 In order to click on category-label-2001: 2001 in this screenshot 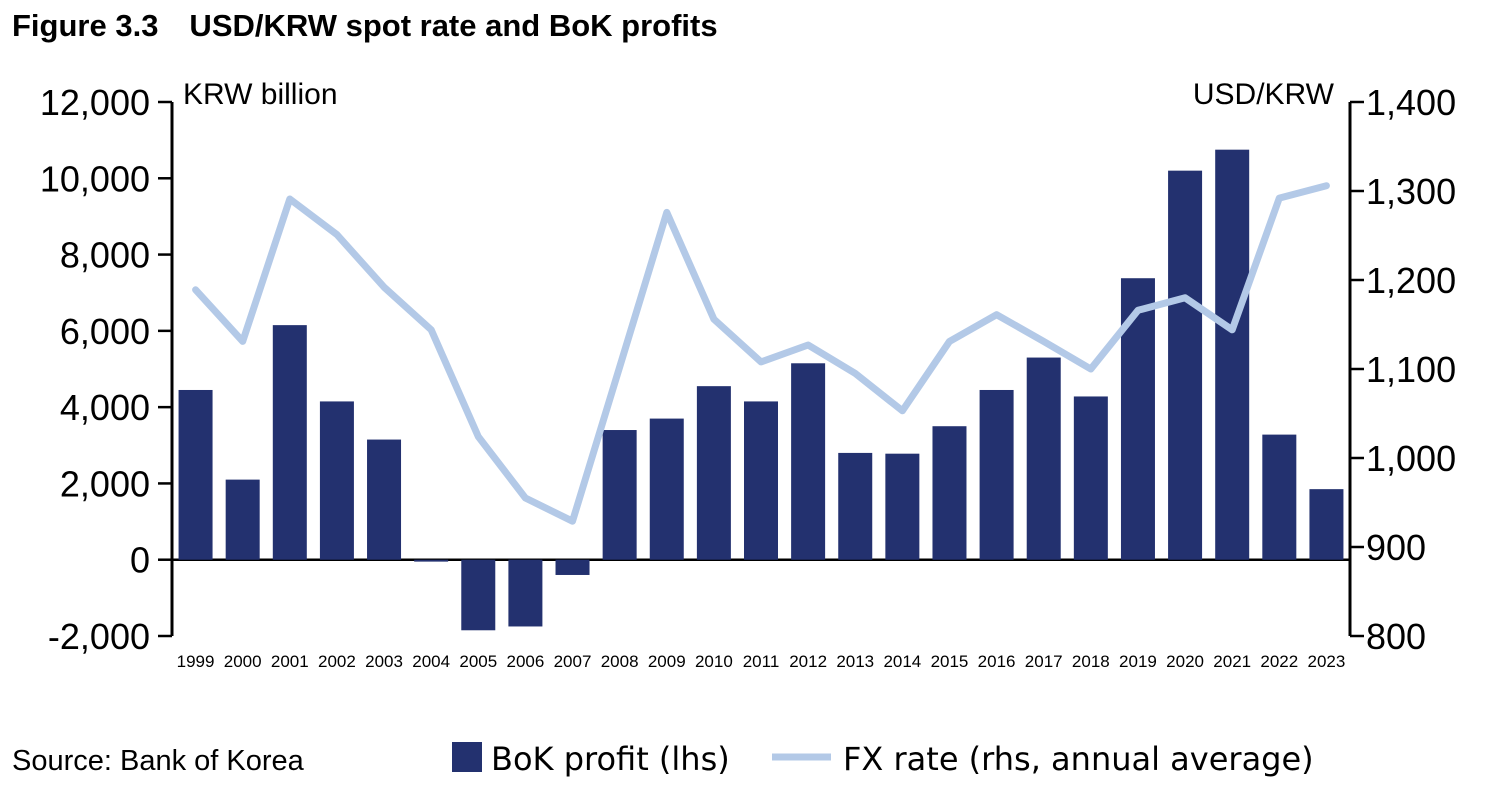, I will do `click(290, 661)`.